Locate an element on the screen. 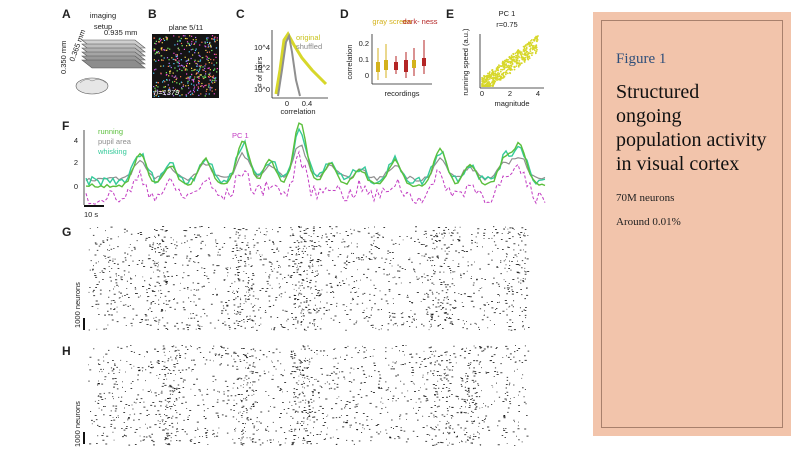  caption-line-1: 70M neurons is located at coordinates (645, 198).